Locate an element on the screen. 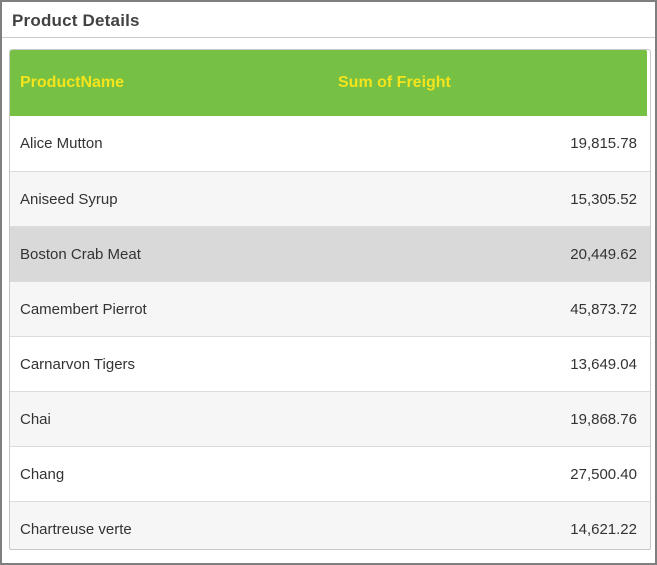 This screenshot has height=565, width=657. product-name-cell: Carnarvon Tigers is located at coordinates (78, 364).